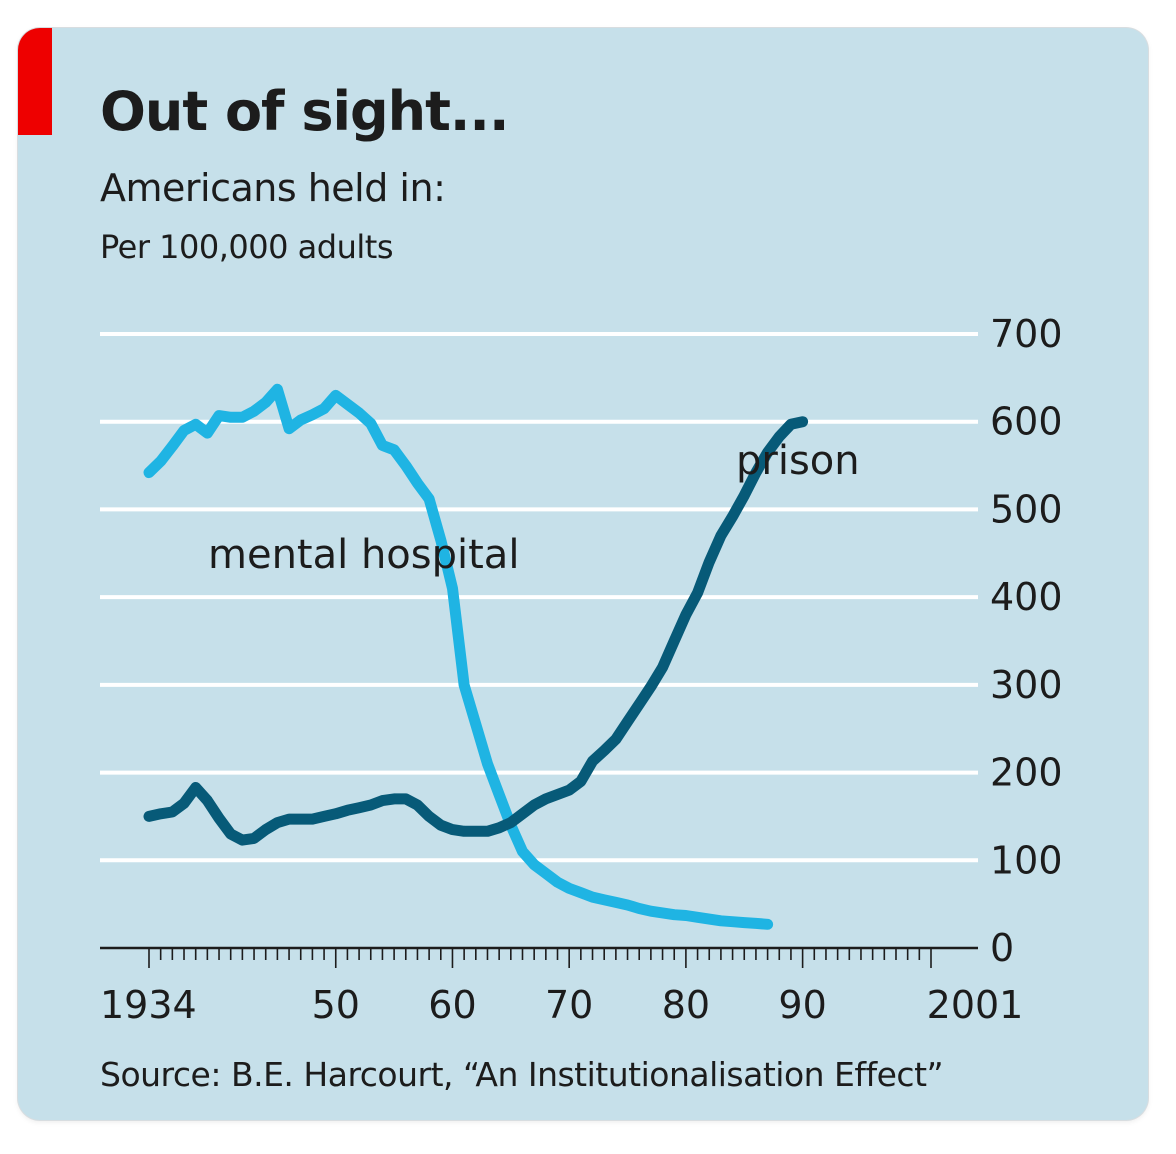 The height and width of the screenshot is (1154, 1176). I want to click on y-tick-label-100: 100, so click(1026, 860).